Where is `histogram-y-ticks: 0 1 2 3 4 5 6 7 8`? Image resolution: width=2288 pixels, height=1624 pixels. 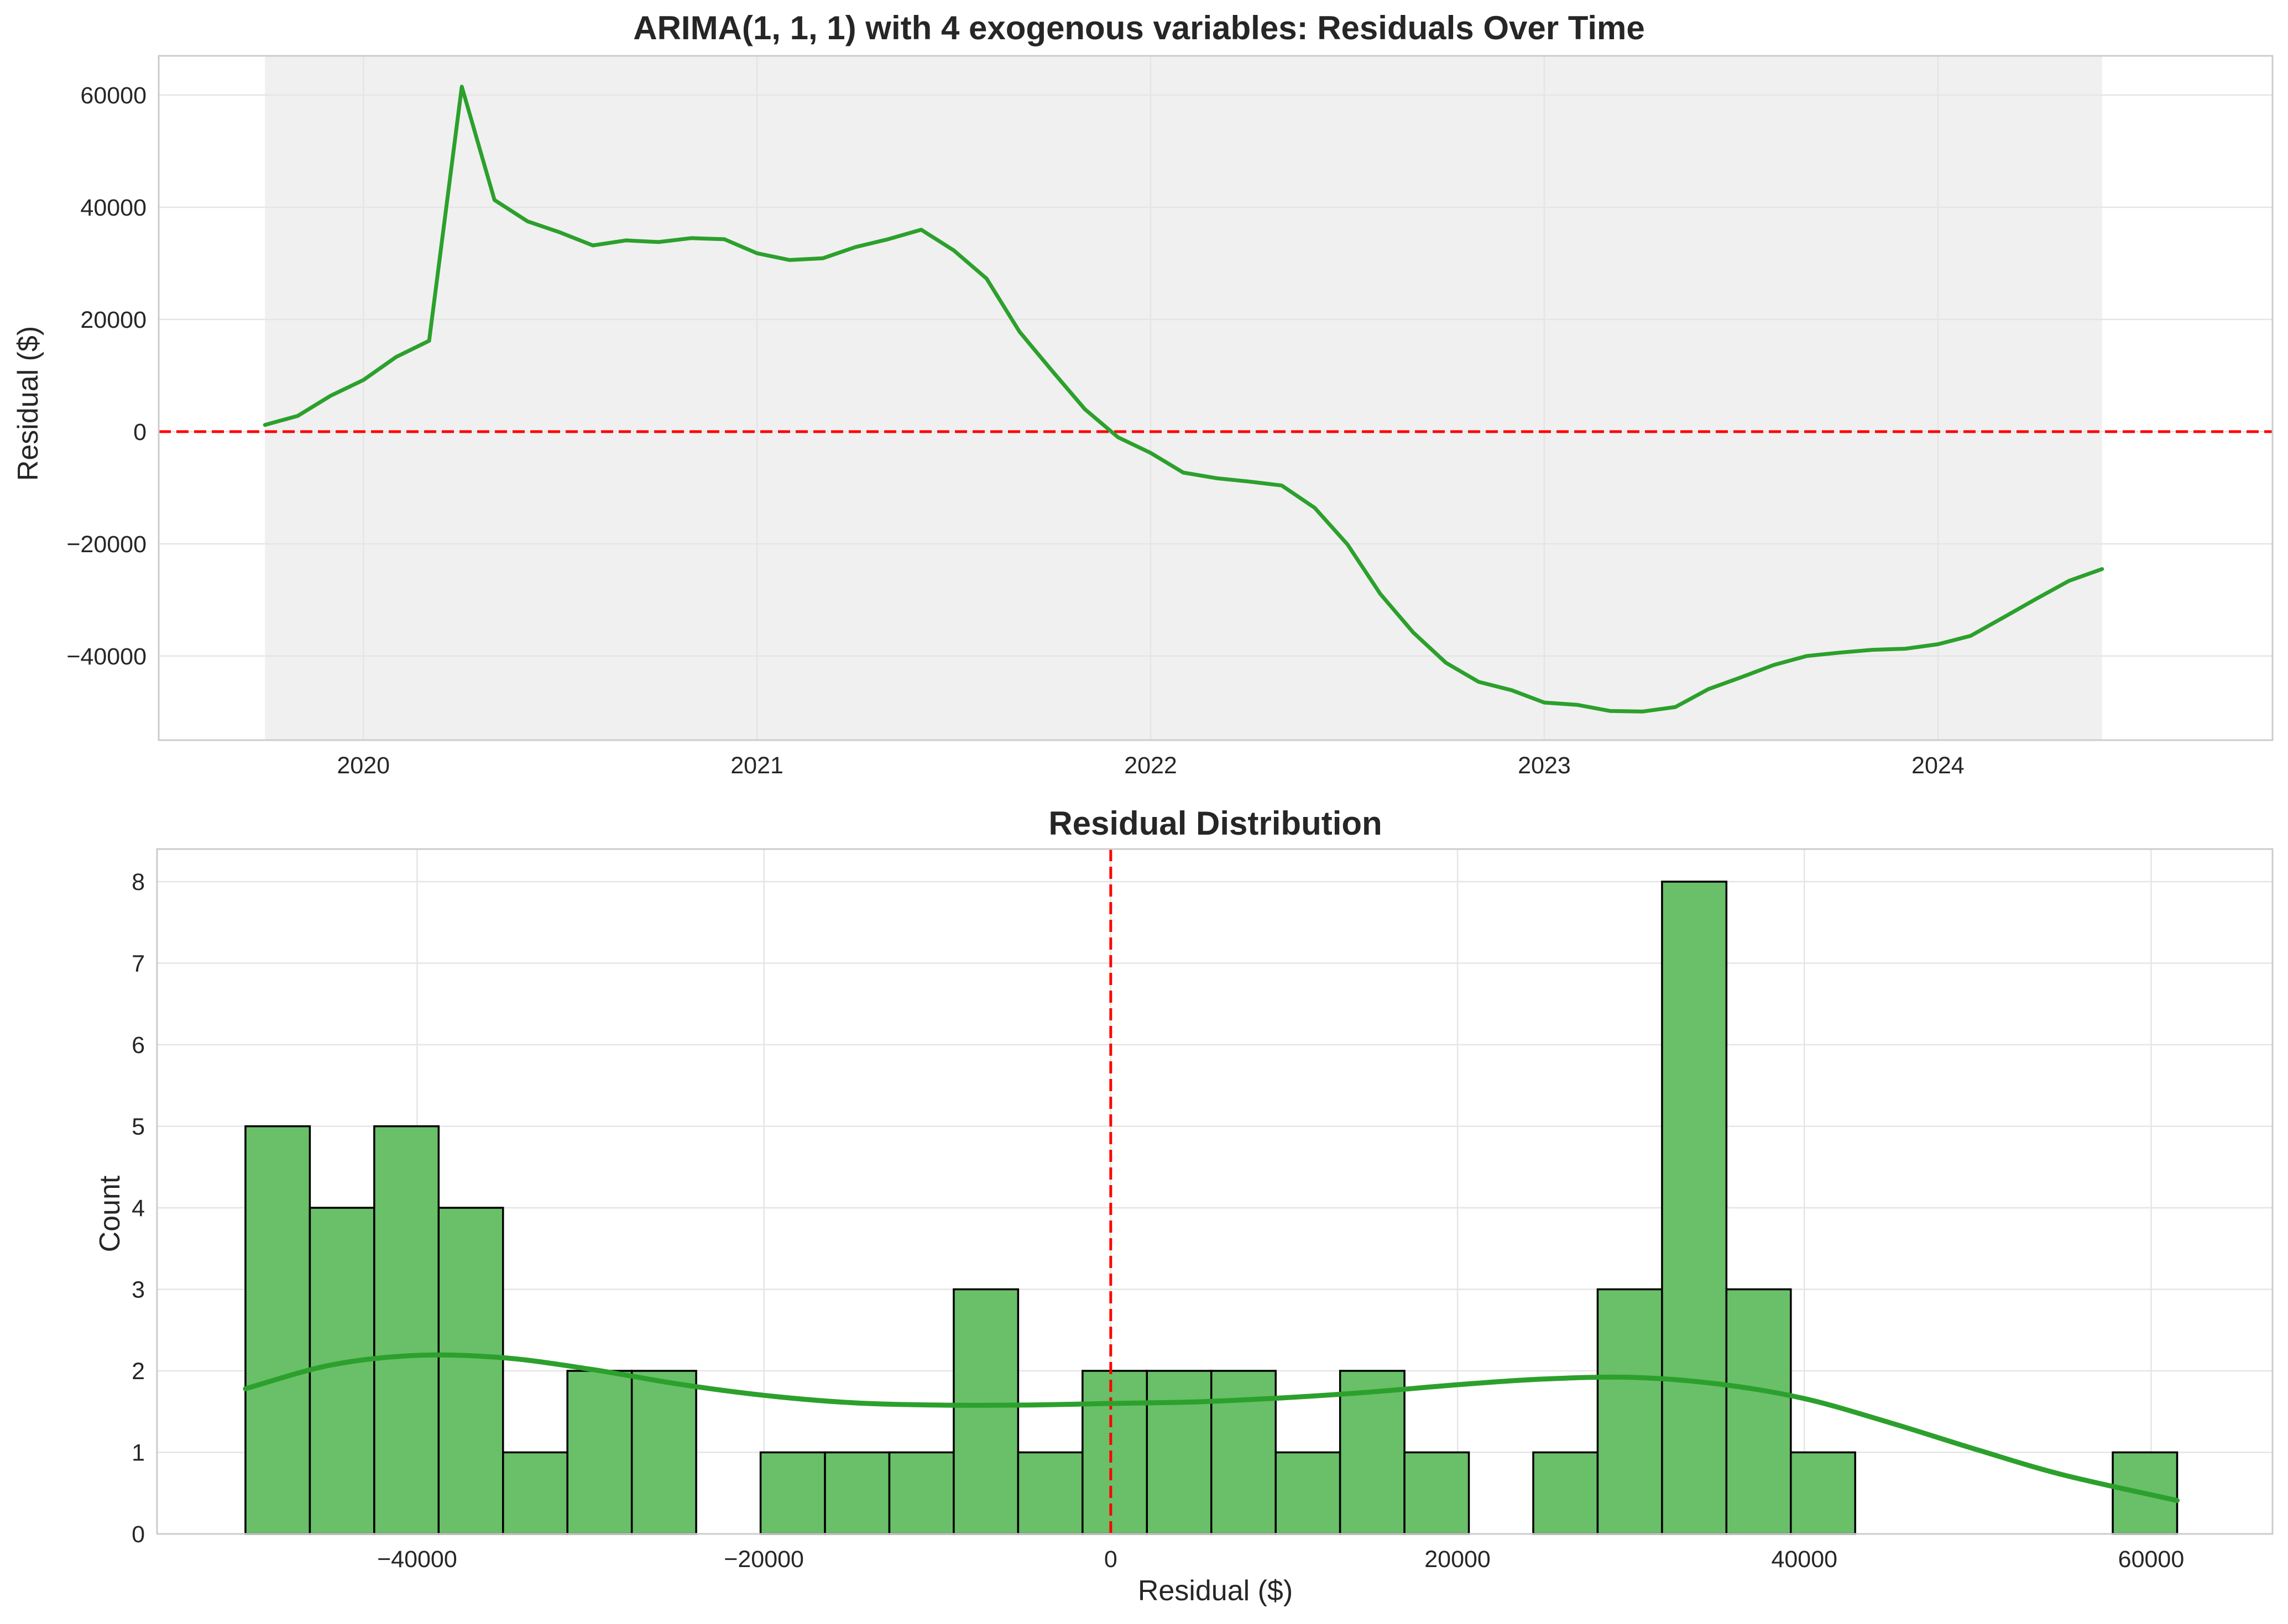 histogram-y-ticks: 0 1 2 3 4 5 6 7 8 is located at coordinates (138, 1208).